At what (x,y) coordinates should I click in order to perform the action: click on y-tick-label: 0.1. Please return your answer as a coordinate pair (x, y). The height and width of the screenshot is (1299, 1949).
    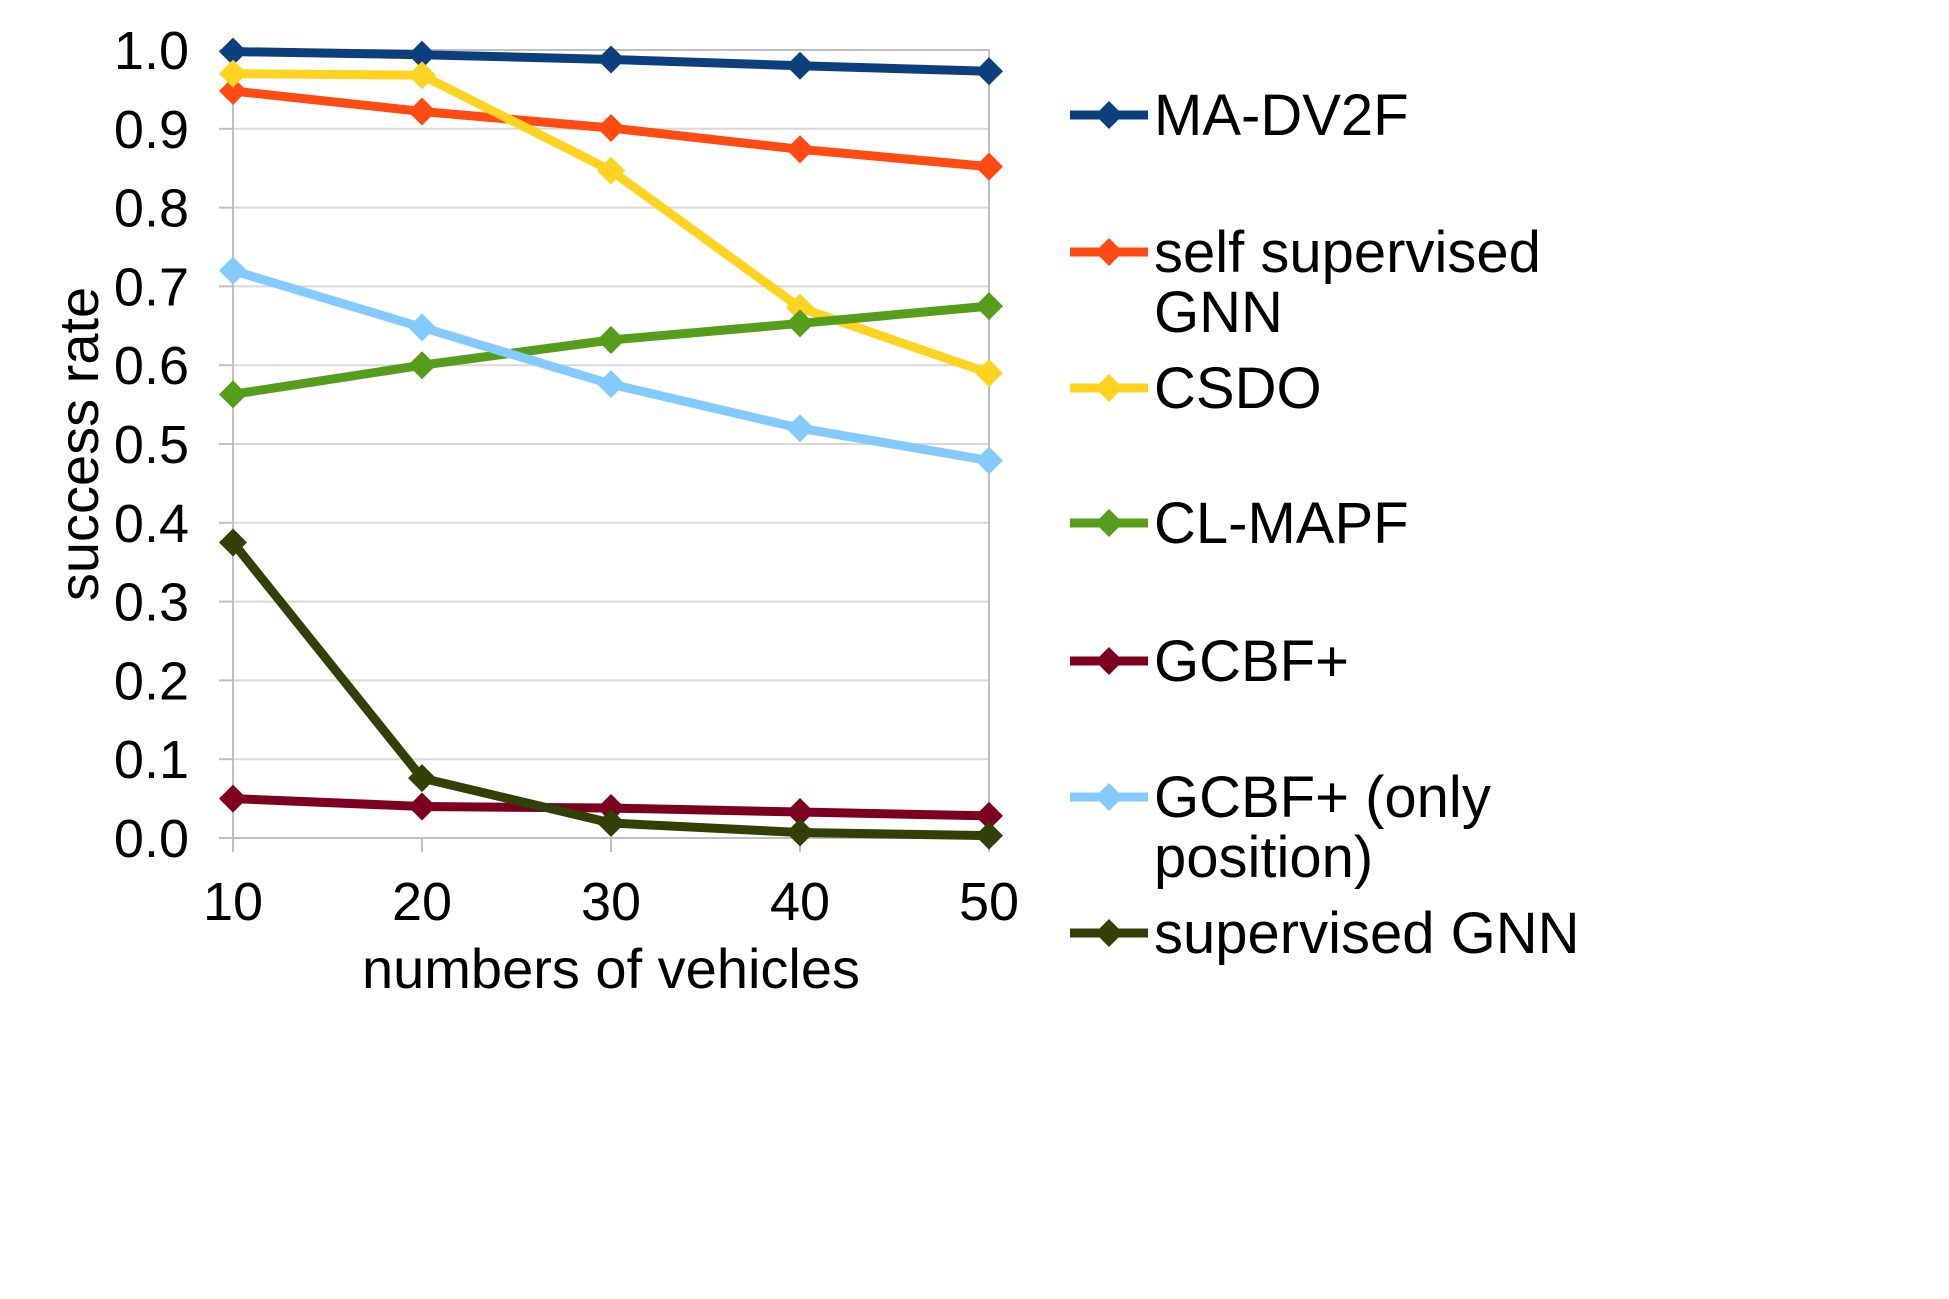
    Looking at the image, I should click on (151, 760).